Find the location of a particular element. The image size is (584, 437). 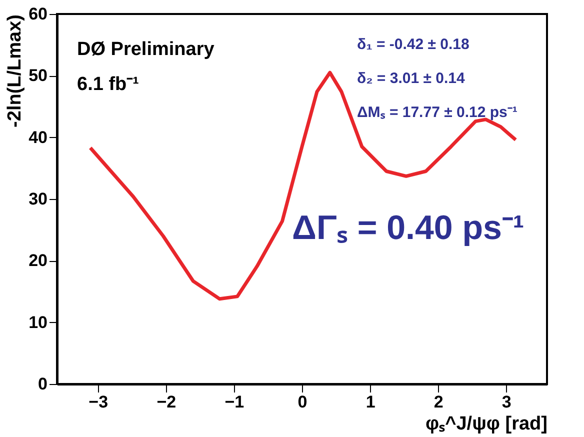

y-axis-title: -2ln(L/Lmax) is located at coordinates (15, 71).